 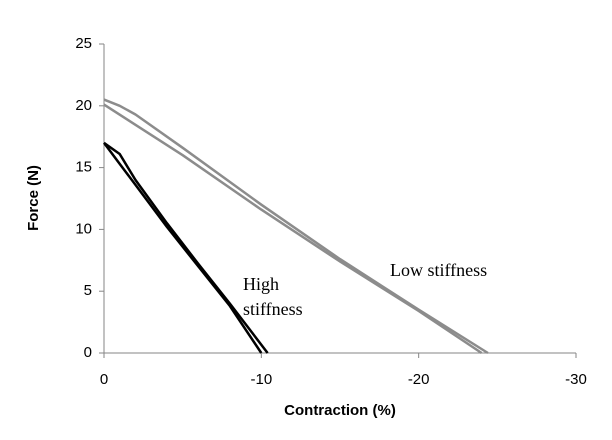 What do you see at coordinates (438, 270) in the screenshot?
I see `annotation: Low stiffness` at bounding box center [438, 270].